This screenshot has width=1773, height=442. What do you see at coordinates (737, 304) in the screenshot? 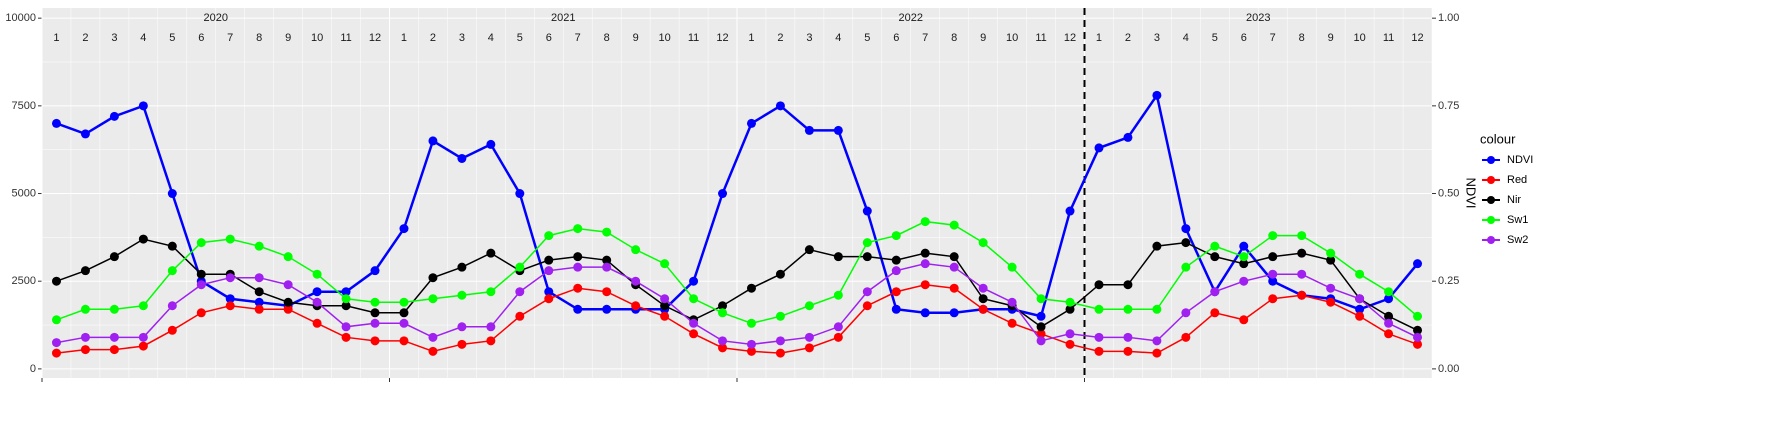
I see `series-line` at bounding box center [737, 304].